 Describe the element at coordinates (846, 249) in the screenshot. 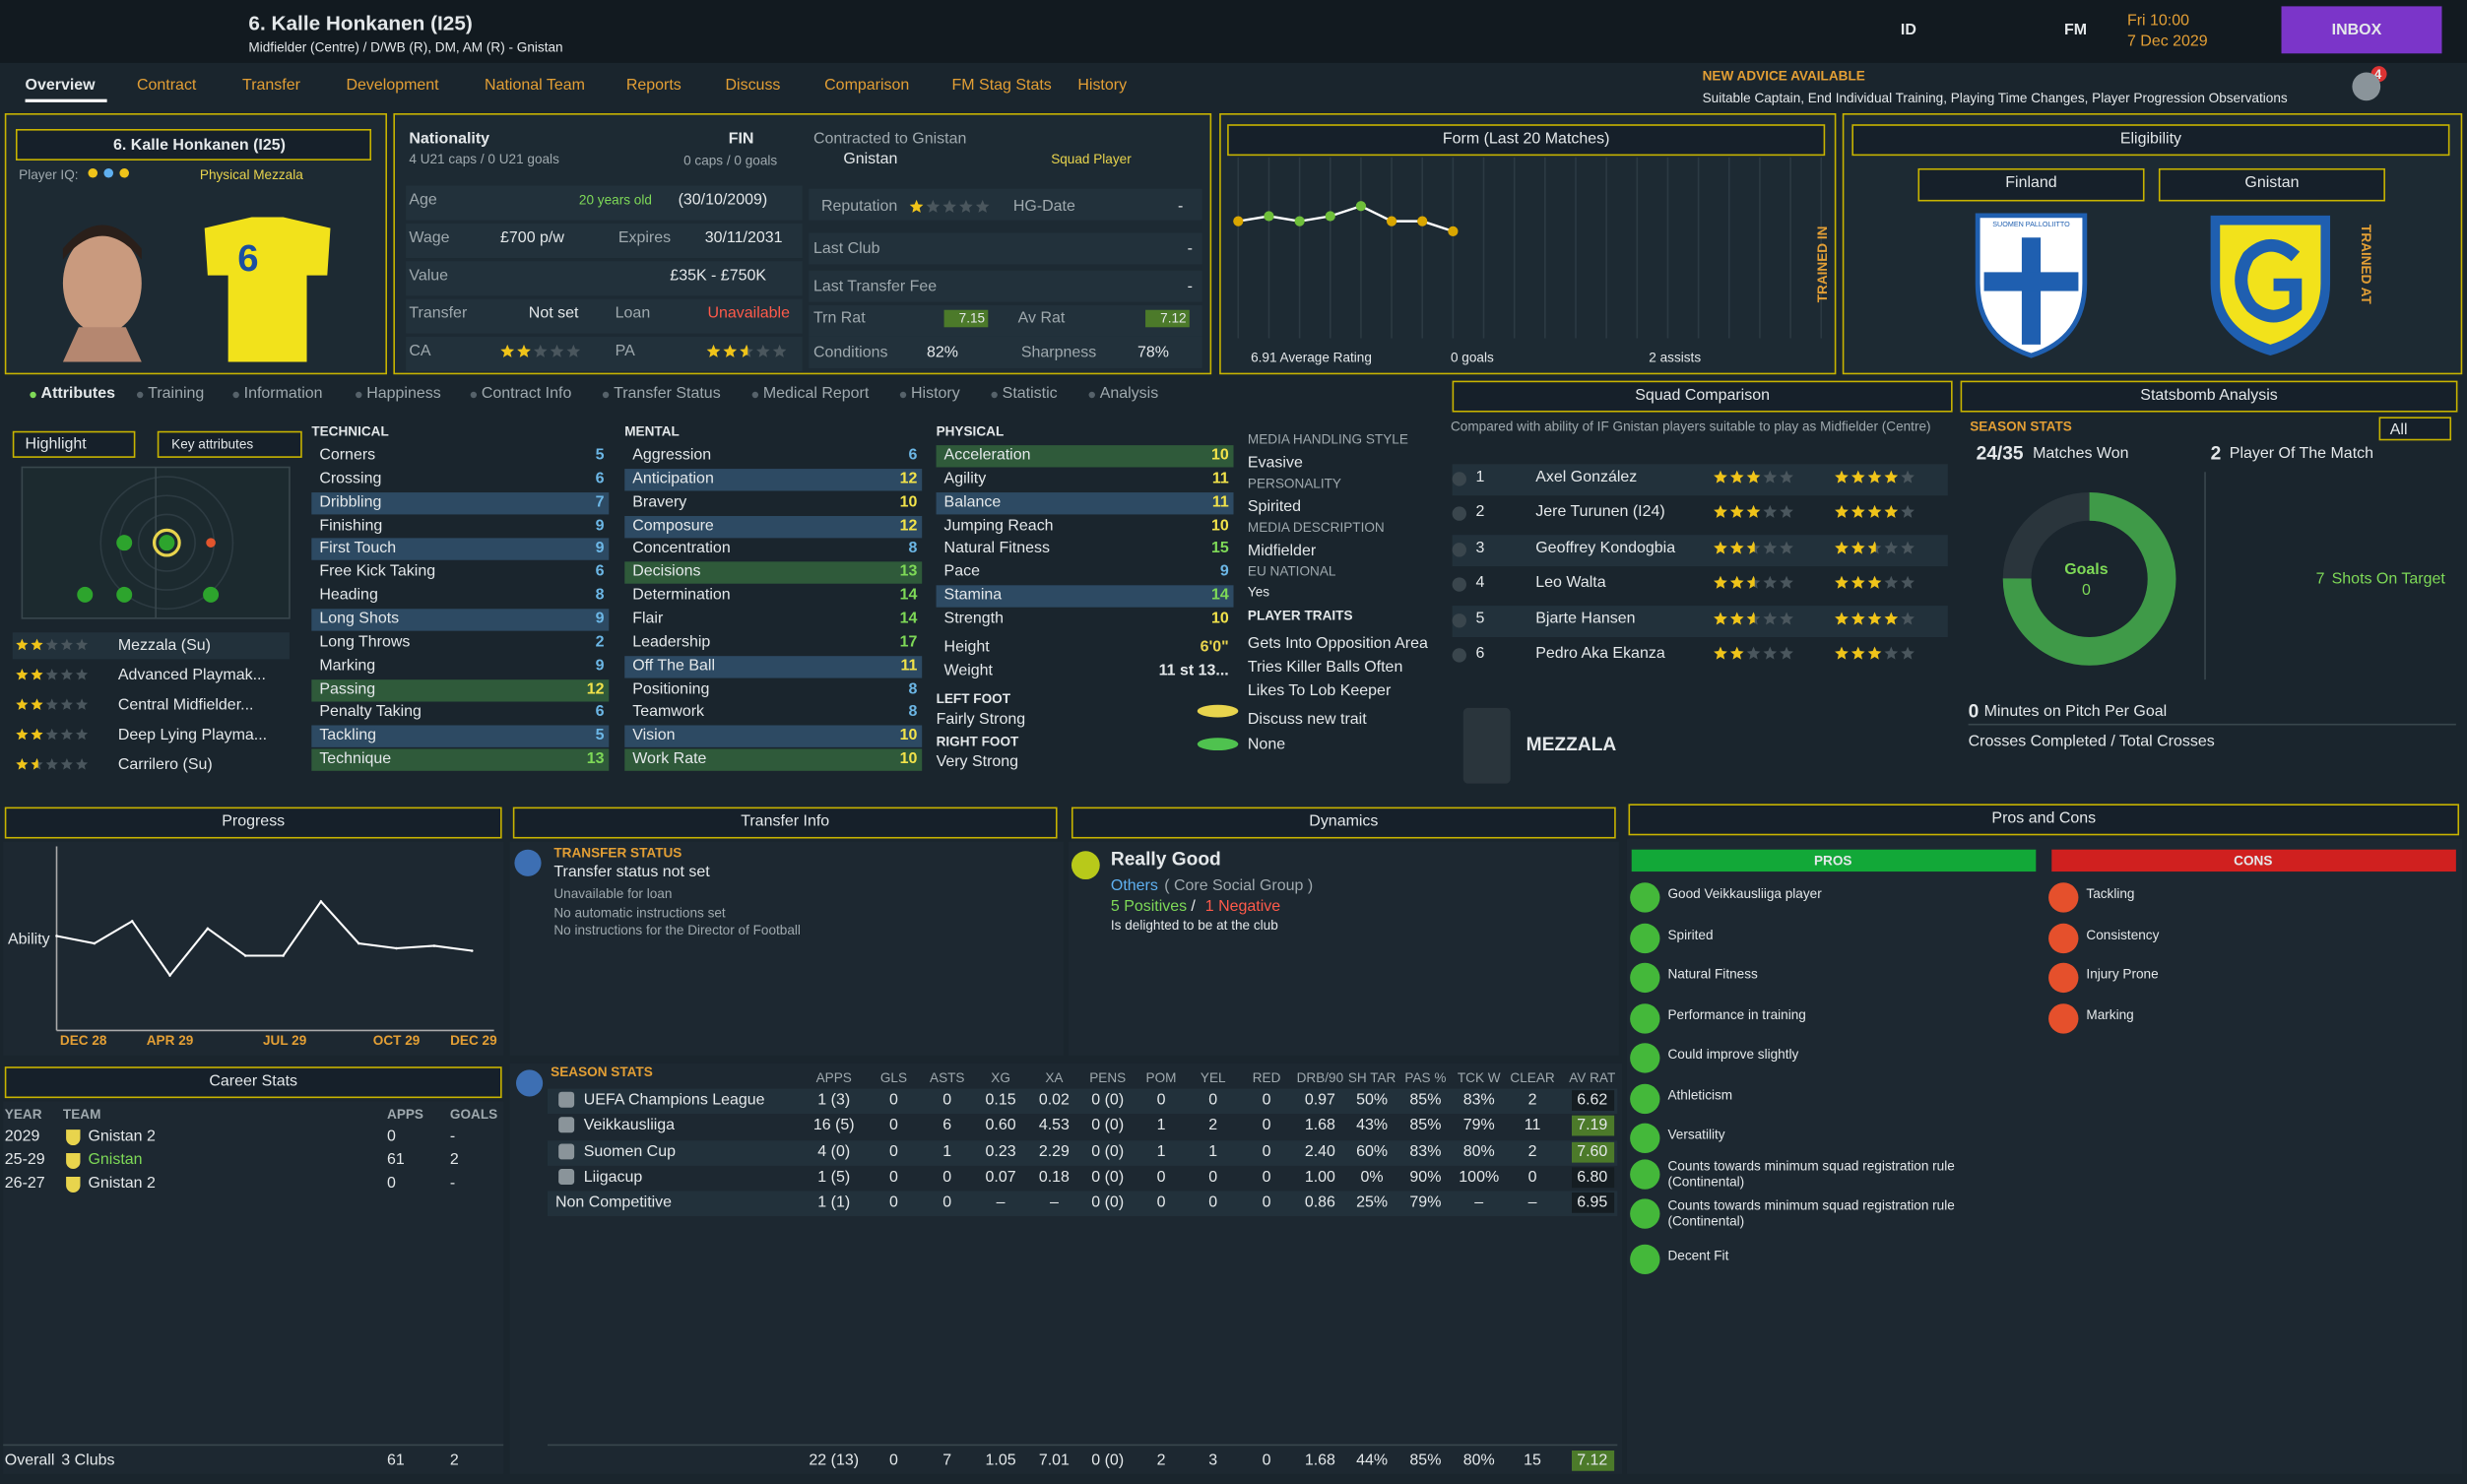

I see `label: Last Club` at that location.